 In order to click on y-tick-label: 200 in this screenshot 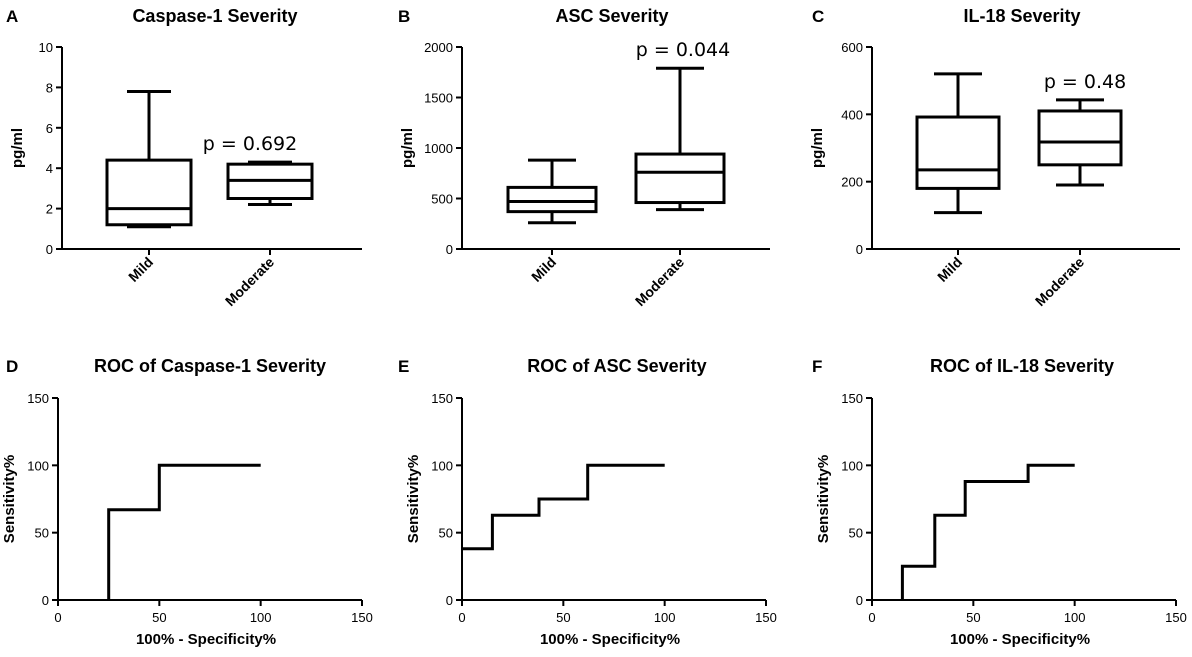, I will do `click(852, 182)`.